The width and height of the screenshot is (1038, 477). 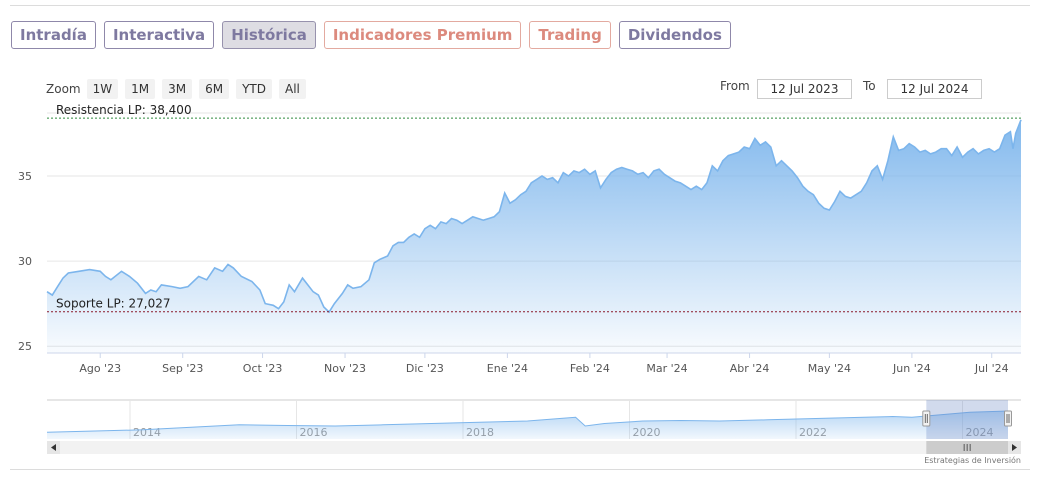 I want to click on x-tick-label: Sep '23, so click(x=182, y=368).